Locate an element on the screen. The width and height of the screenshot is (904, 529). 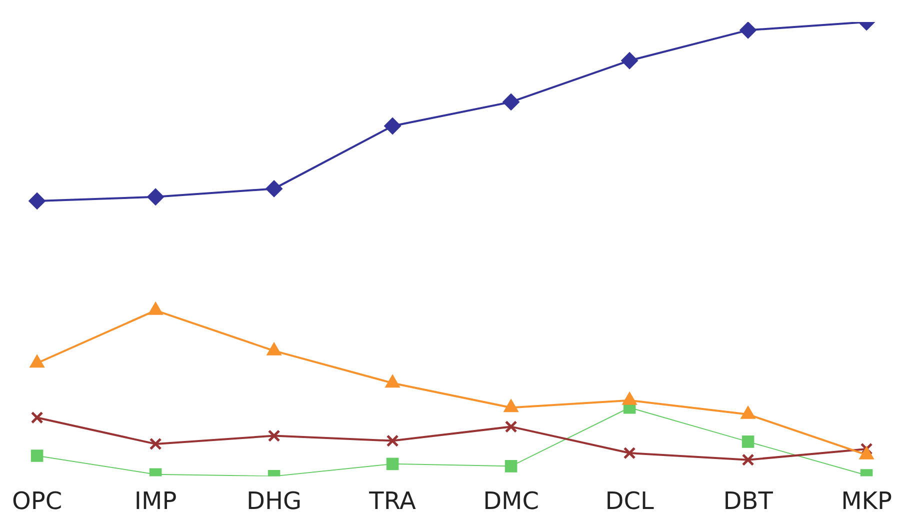
x-tick-label: DCL is located at coordinates (629, 500).